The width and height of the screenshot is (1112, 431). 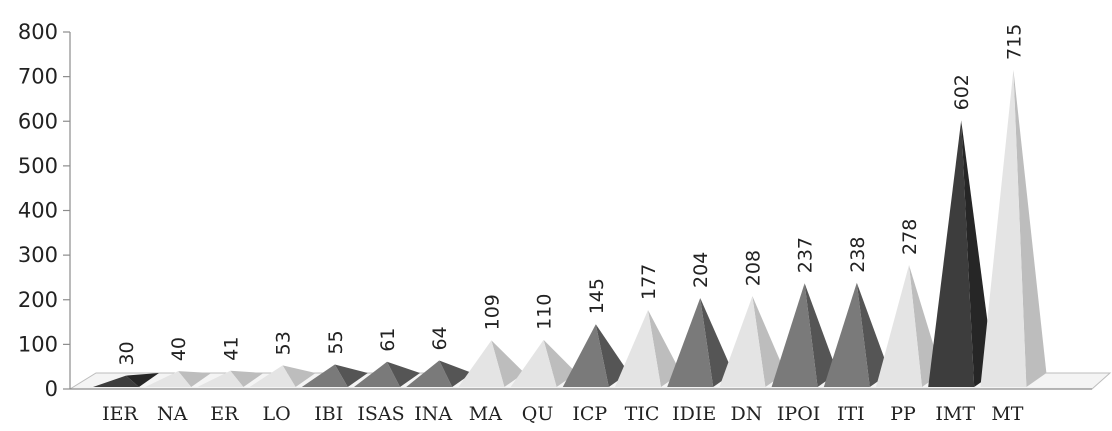 I want to click on data-label: 53, so click(x=284, y=343).